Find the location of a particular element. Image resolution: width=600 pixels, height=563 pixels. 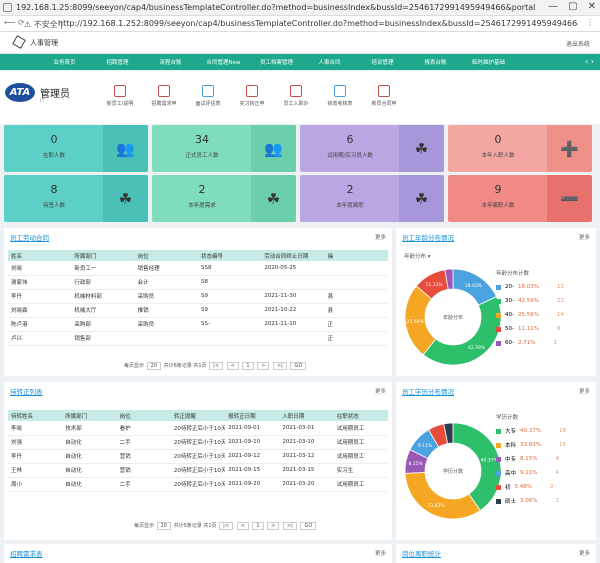

resign-more-link: 更多 is located at coordinates (584, 554).